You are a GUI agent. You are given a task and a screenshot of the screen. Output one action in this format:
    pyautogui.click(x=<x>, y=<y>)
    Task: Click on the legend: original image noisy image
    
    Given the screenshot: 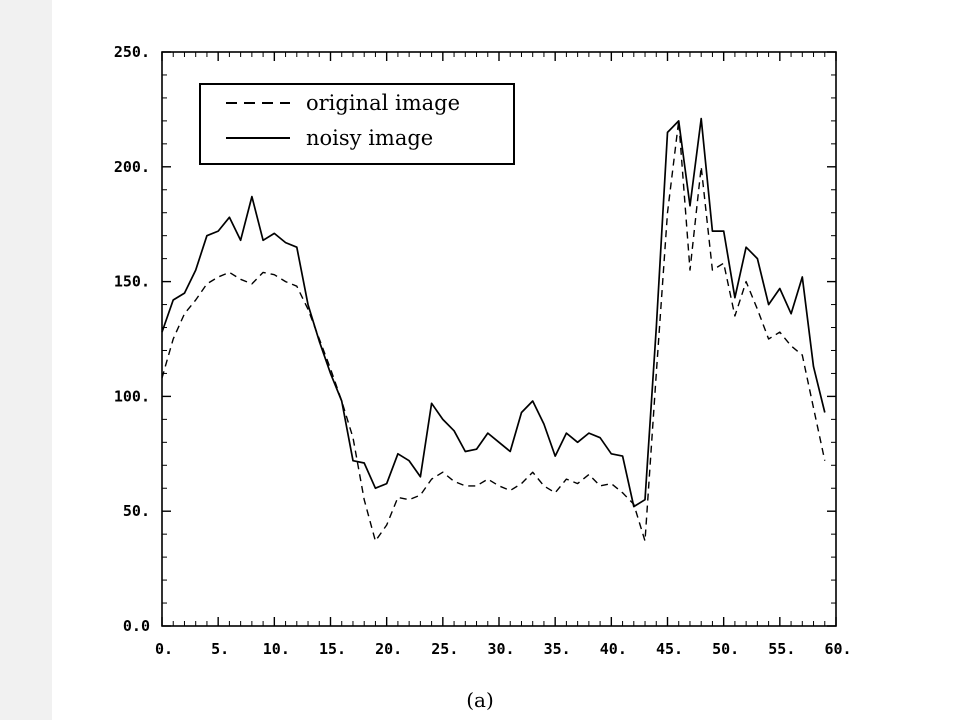 What is the action you would take?
    pyautogui.click(x=357, y=124)
    